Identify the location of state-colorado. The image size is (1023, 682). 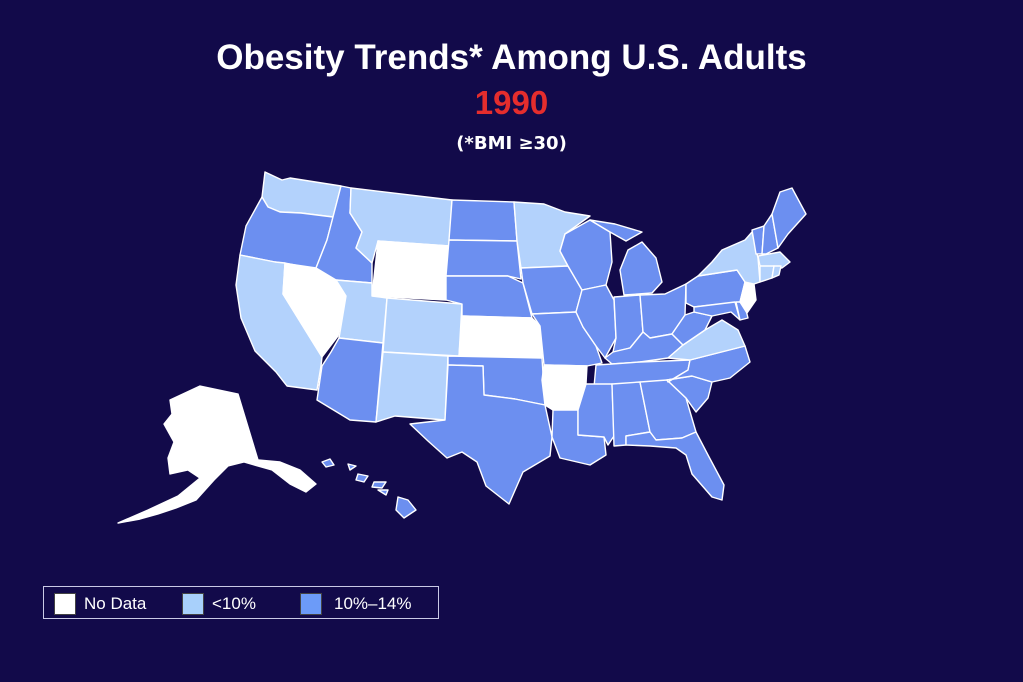
(422, 327).